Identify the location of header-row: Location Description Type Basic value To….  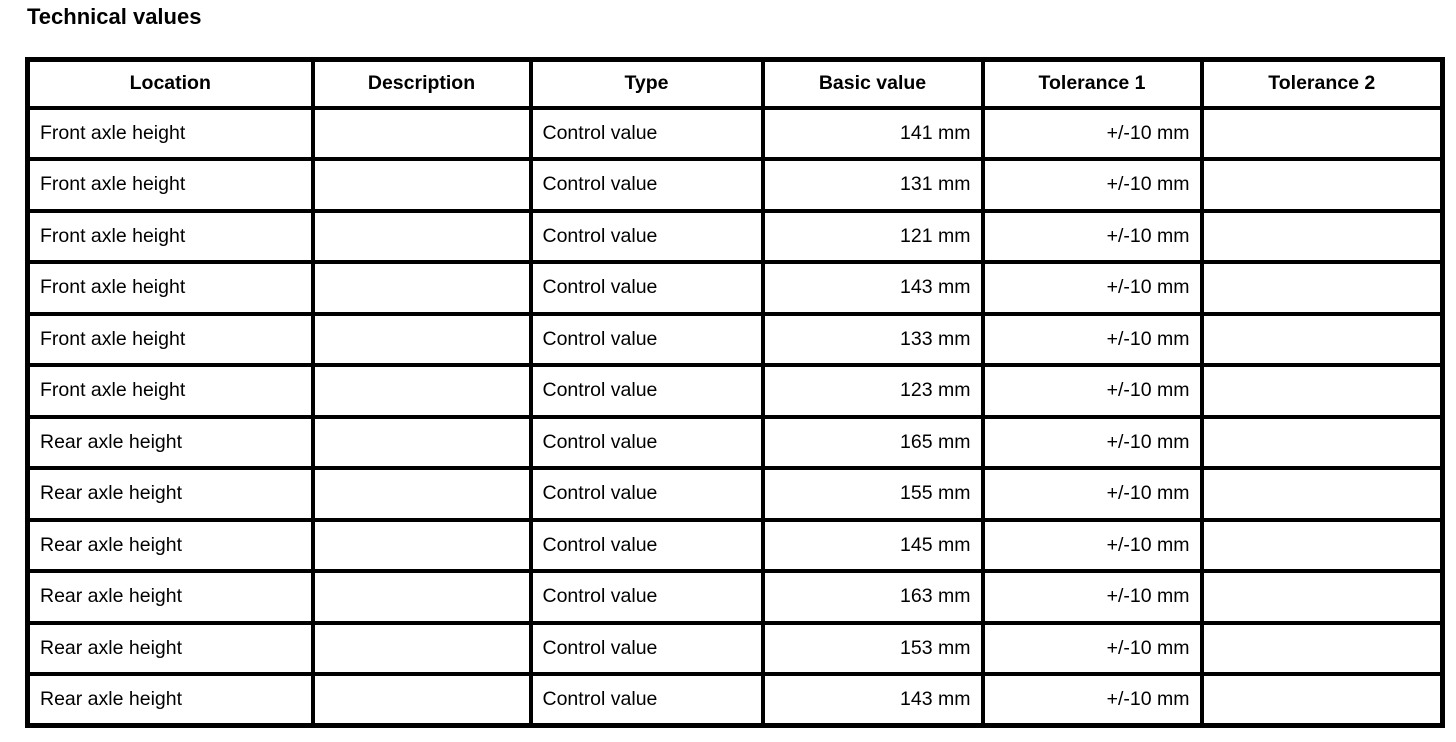
(735, 83).